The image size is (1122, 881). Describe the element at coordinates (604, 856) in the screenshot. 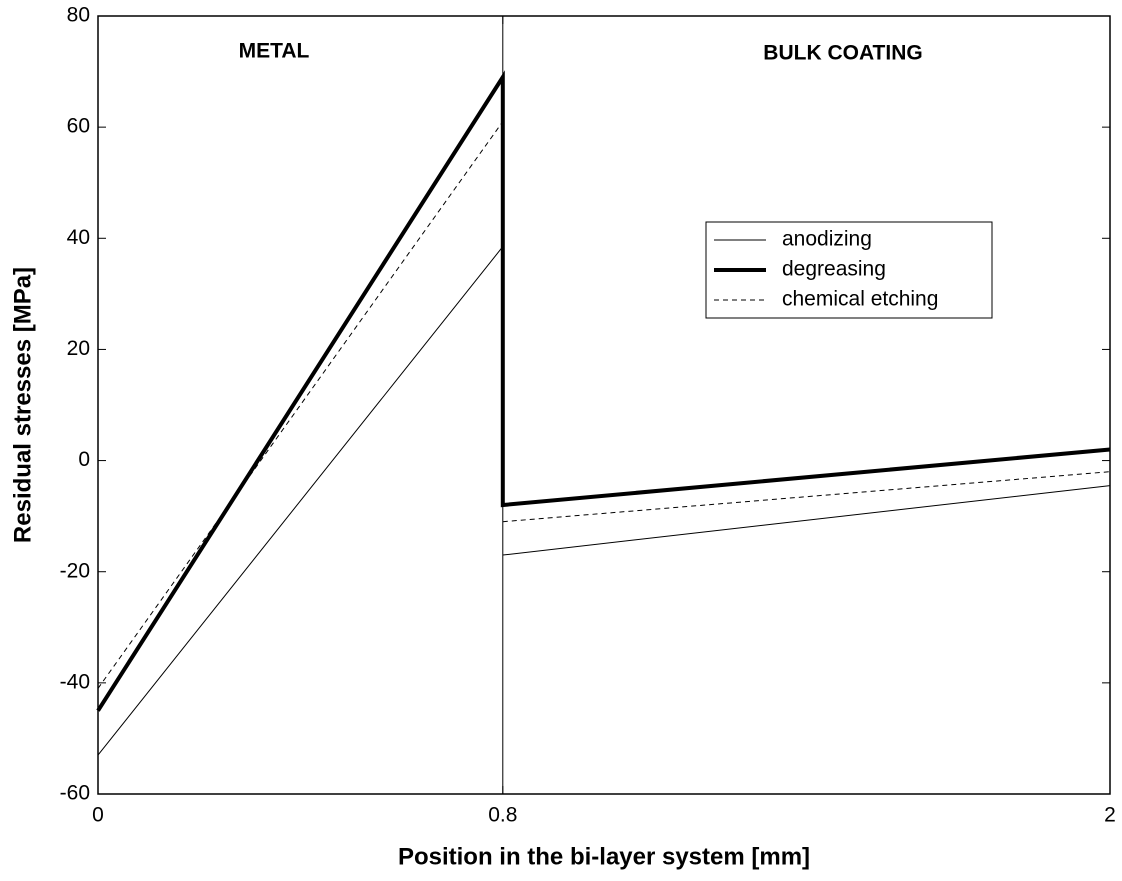

I see `x-axis-label: Position in the bi-layer system [mm]` at that location.